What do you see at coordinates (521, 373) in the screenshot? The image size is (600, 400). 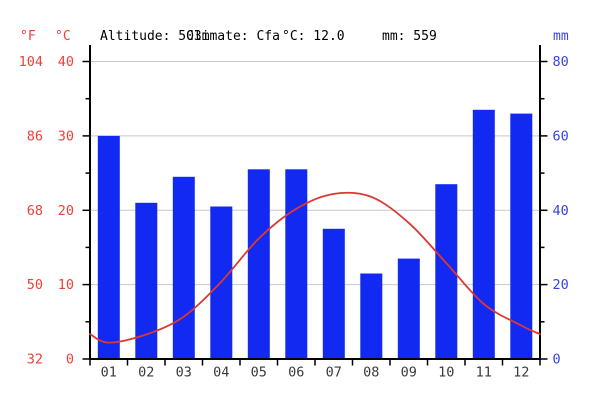 I see `month-label: 12` at bounding box center [521, 373].